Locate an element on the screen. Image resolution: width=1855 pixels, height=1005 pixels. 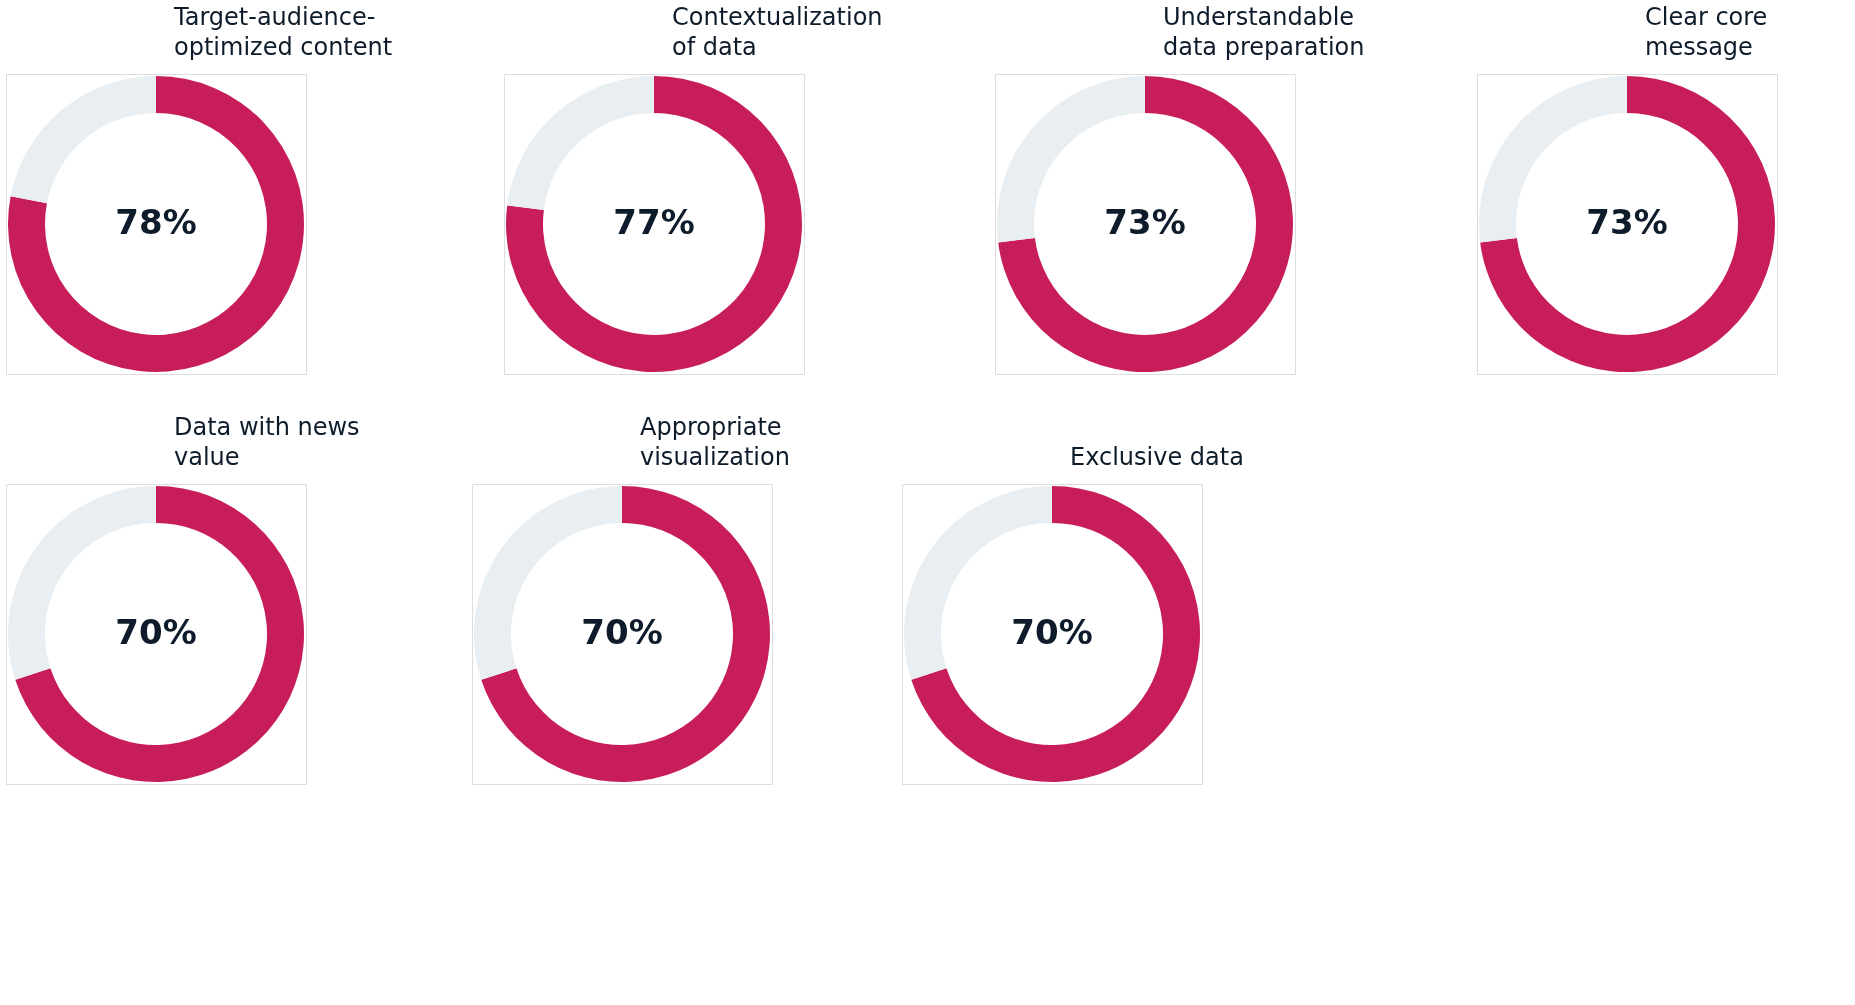
chart-title: Exclusive data is located at coordinates (1157, 457).